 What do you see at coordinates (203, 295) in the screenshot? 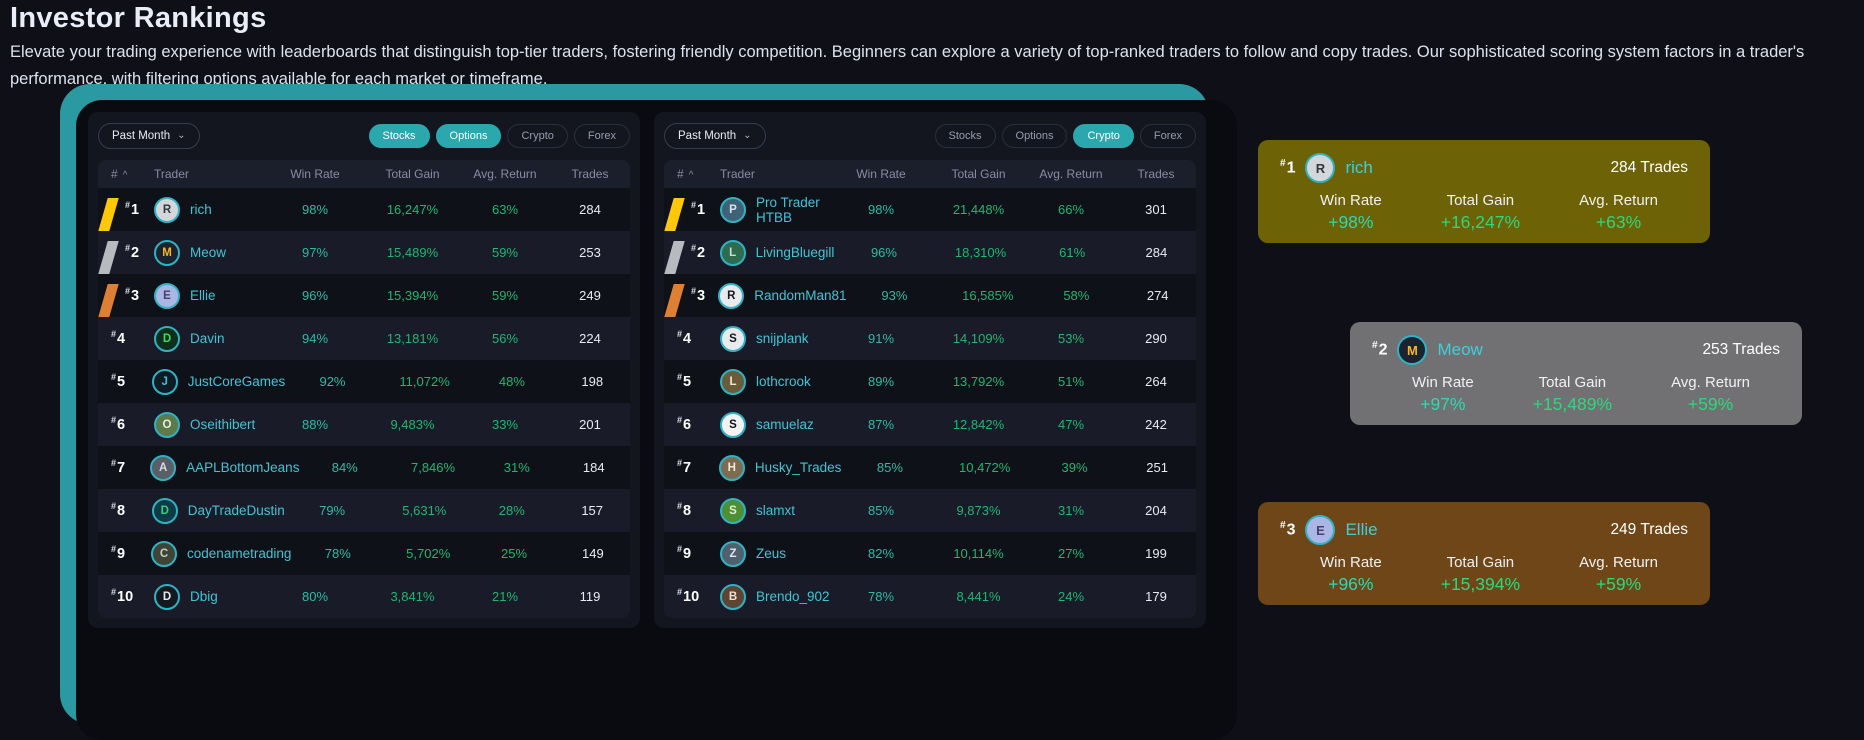
I see `trader-name: Ellie` at bounding box center [203, 295].